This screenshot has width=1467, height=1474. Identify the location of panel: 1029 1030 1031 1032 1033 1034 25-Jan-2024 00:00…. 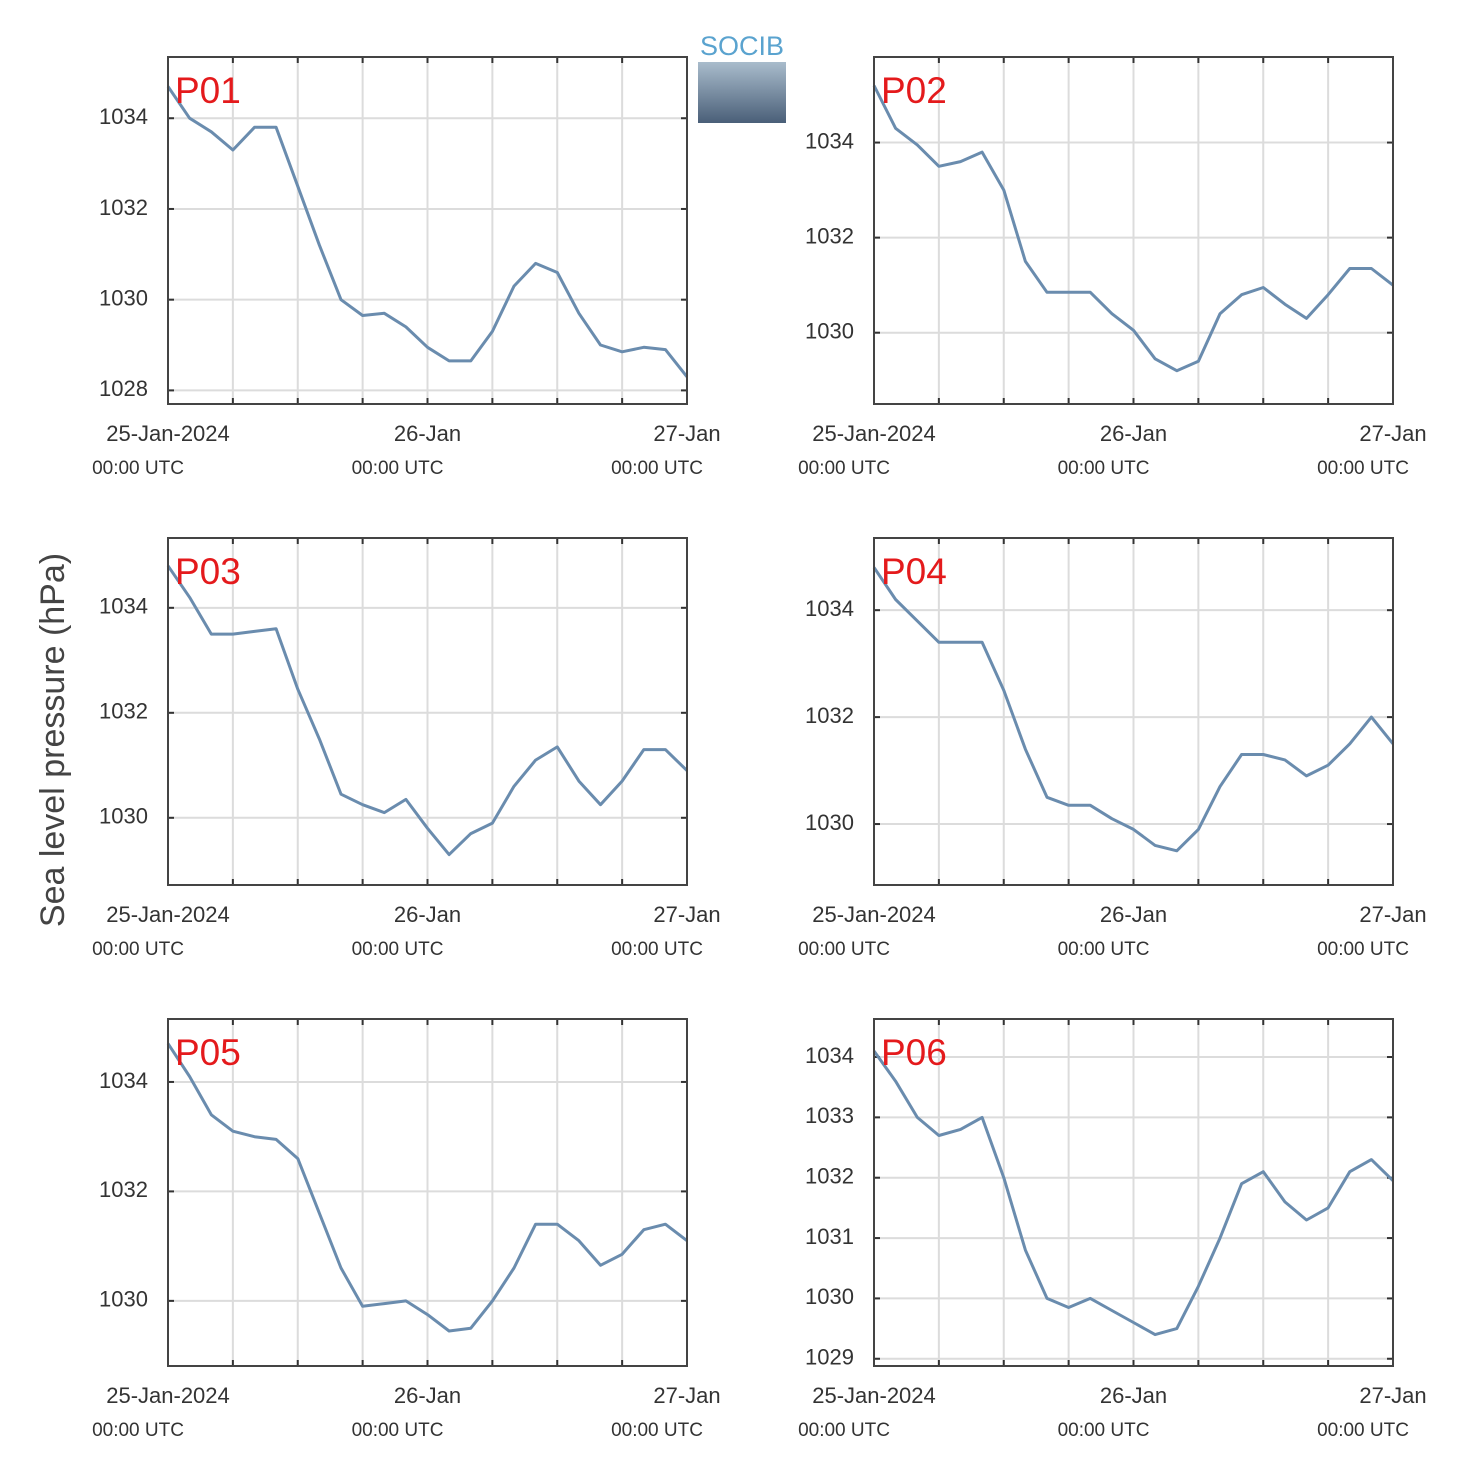
(1112, 1229).